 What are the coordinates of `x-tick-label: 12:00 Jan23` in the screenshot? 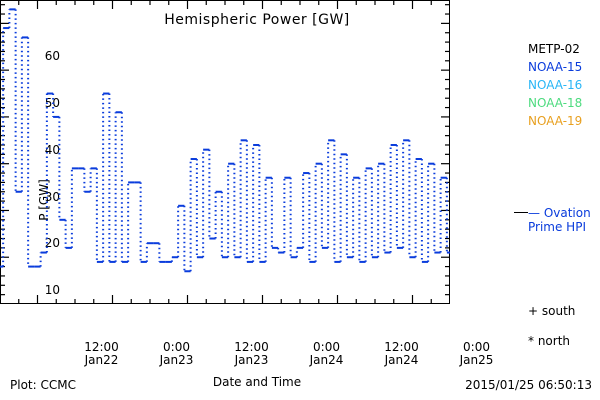 It's located at (251, 354).